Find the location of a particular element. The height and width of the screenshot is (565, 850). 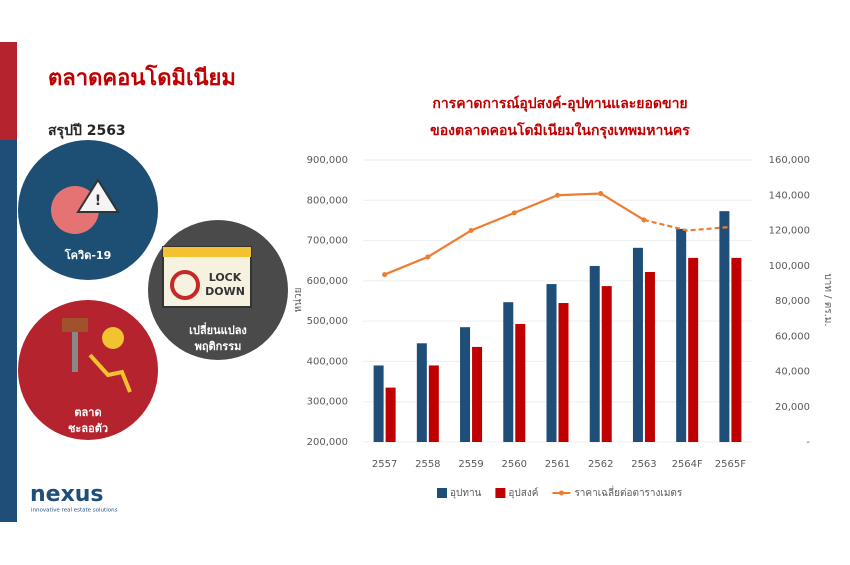

line is located at coordinates (514, 234).